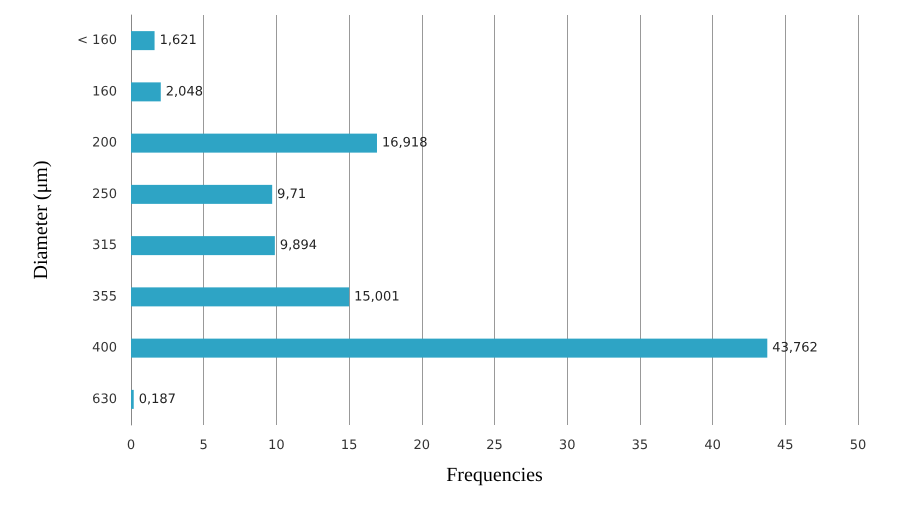 This screenshot has width=901, height=527. Describe the element at coordinates (495, 475) in the screenshot. I see `x-axis-title: Frequencies` at that location.